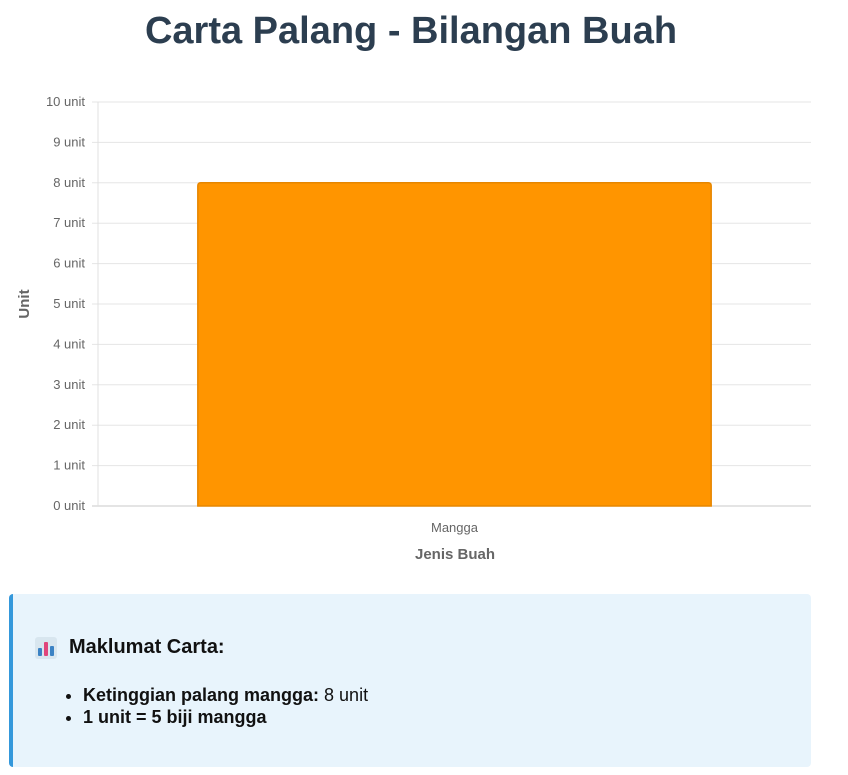  What do you see at coordinates (147, 647) in the screenshot?
I see `info-heading-text: Maklumat Carta:` at bounding box center [147, 647].